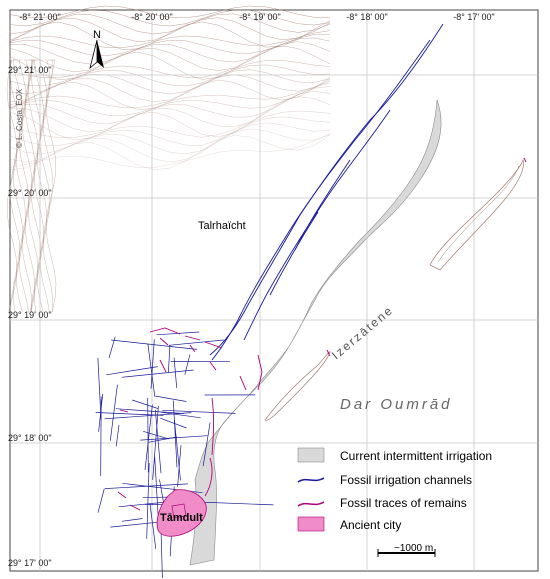  I want to click on map-credit: © L. Costa, EOX, so click(19, 118).